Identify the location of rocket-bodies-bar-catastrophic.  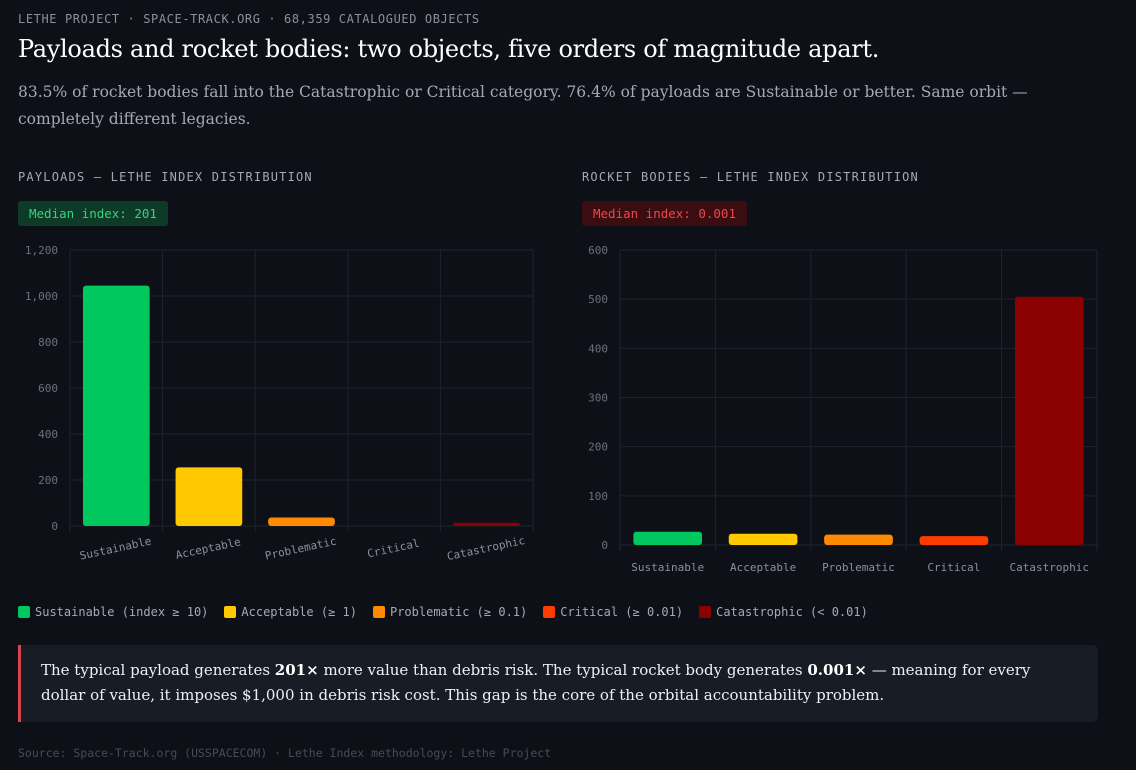
(1049, 420).